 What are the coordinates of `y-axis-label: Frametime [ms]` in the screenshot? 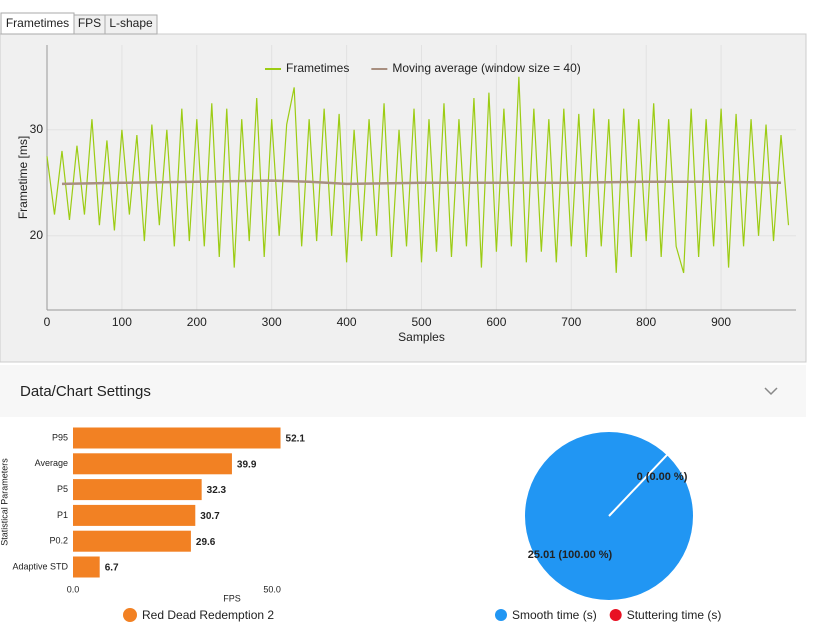 It's located at (23, 177).